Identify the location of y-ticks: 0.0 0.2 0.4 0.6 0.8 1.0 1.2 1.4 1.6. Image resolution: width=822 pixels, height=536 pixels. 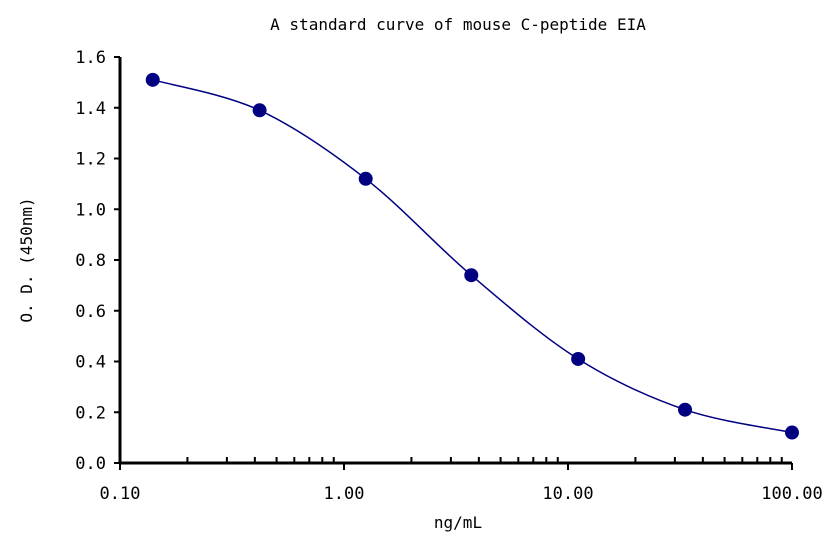
(97, 261).